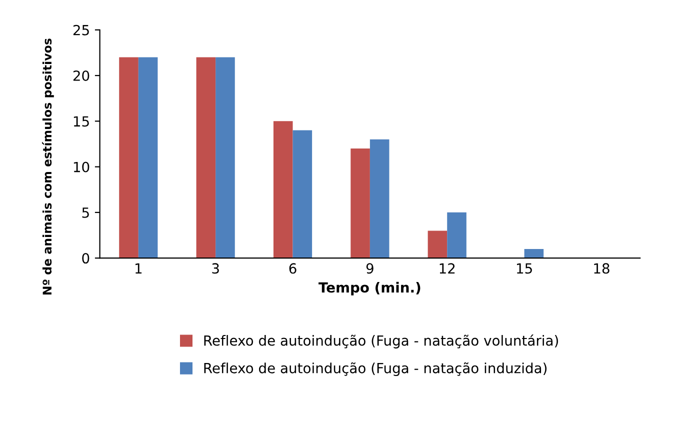 The image size is (698, 421). Describe the element at coordinates (369, 289) in the screenshot. I see `x-axis-title: Tempo (min.)` at that location.